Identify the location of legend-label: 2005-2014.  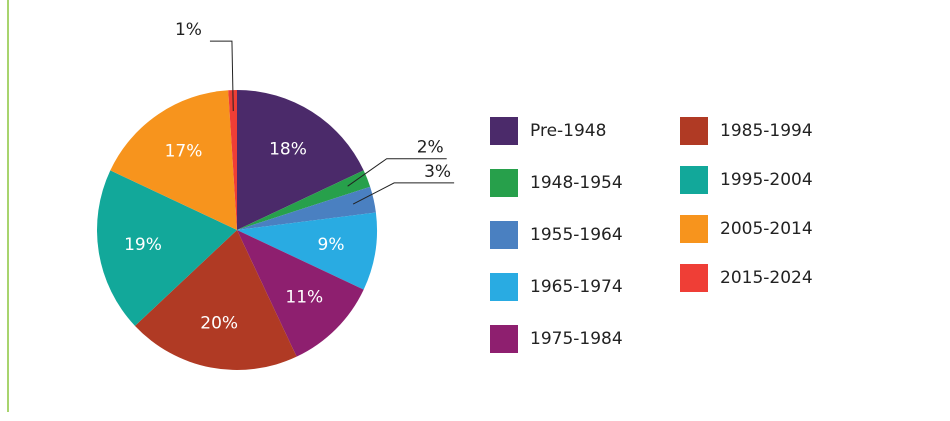
(766, 229).